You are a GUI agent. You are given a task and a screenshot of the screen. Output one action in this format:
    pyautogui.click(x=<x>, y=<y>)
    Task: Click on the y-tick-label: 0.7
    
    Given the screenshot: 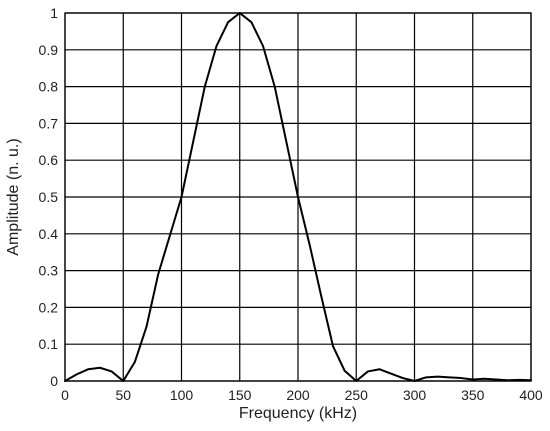 What is the action you would take?
    pyautogui.click(x=49, y=123)
    